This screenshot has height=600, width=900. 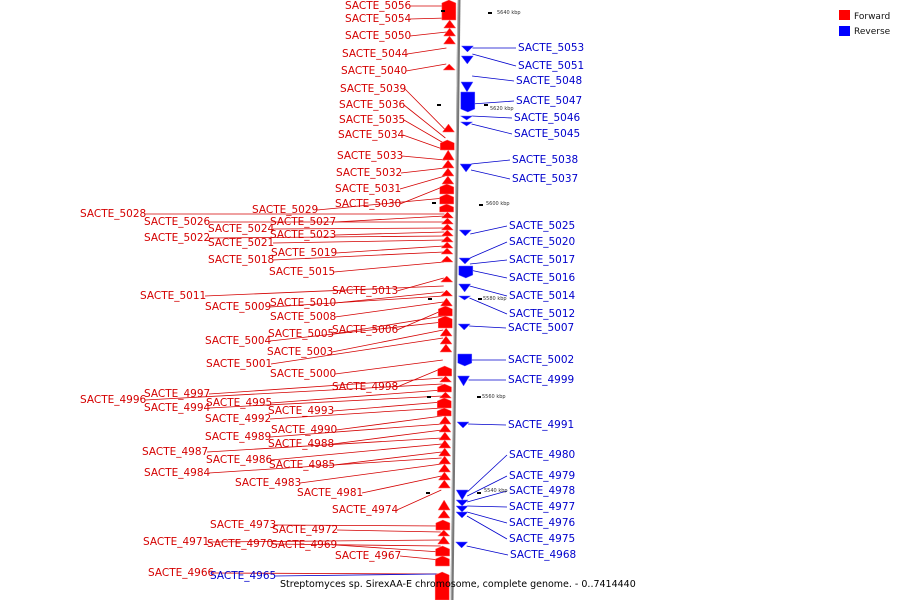 What do you see at coordinates (365, 330) in the screenshot?
I see `forward-gene-label: SACTE_5006` at bounding box center [365, 330].